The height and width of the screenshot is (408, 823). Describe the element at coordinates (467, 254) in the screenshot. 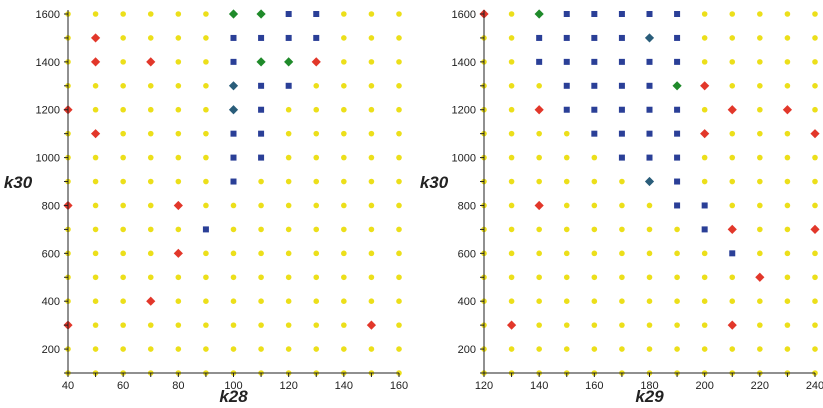

I see `y-tick-label: 600` at that location.